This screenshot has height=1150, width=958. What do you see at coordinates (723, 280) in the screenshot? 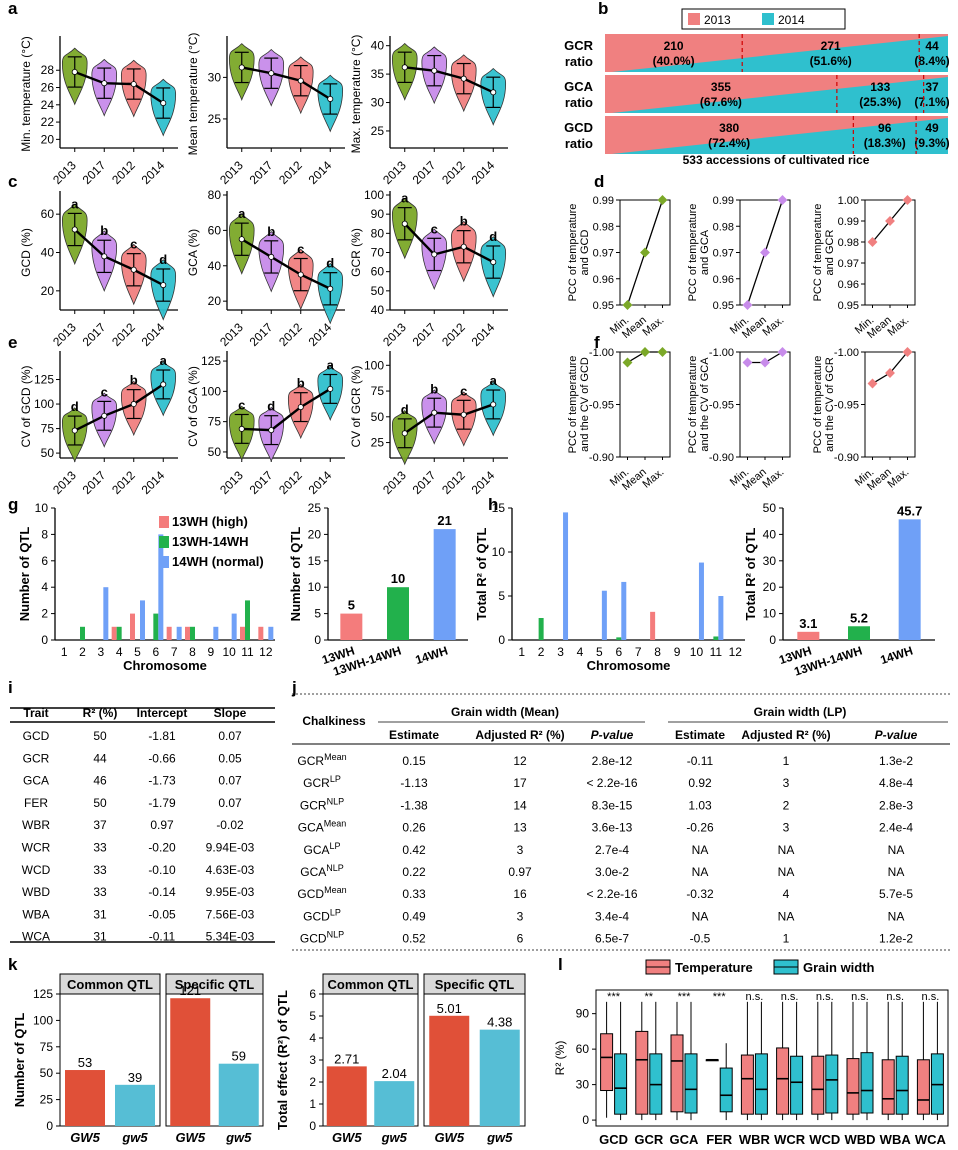
I see `y-tick-label: 0.96` at bounding box center [723, 280].